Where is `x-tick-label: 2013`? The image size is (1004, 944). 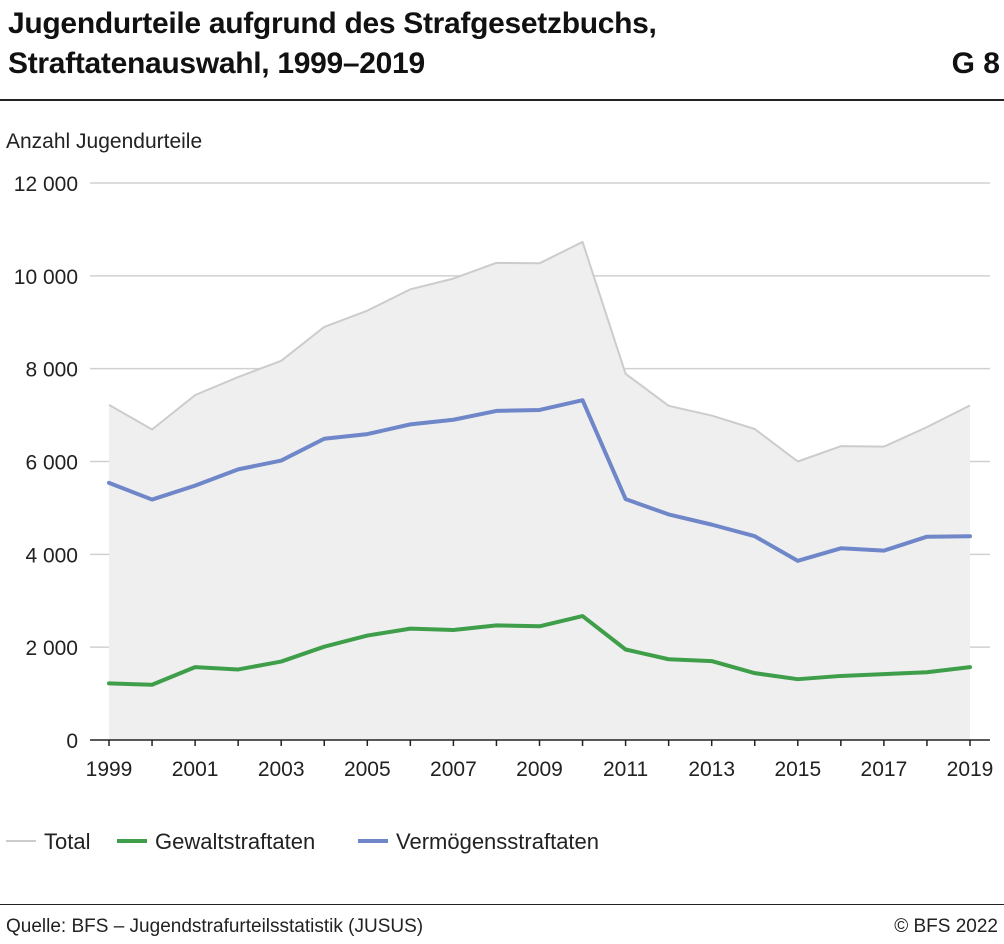 x-tick-label: 2013 is located at coordinates (711, 769).